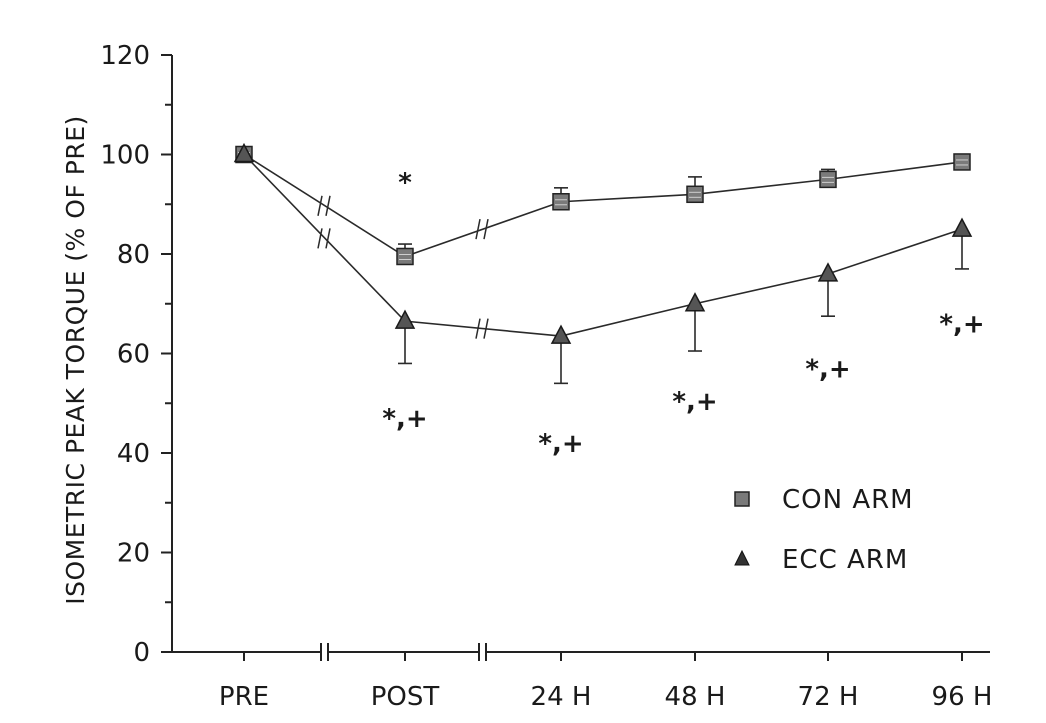 Image resolution: width=1046 pixels, height=723 pixels. What do you see at coordinates (133, 454) in the screenshot?
I see `y-tick-label: 40` at bounding box center [133, 454].